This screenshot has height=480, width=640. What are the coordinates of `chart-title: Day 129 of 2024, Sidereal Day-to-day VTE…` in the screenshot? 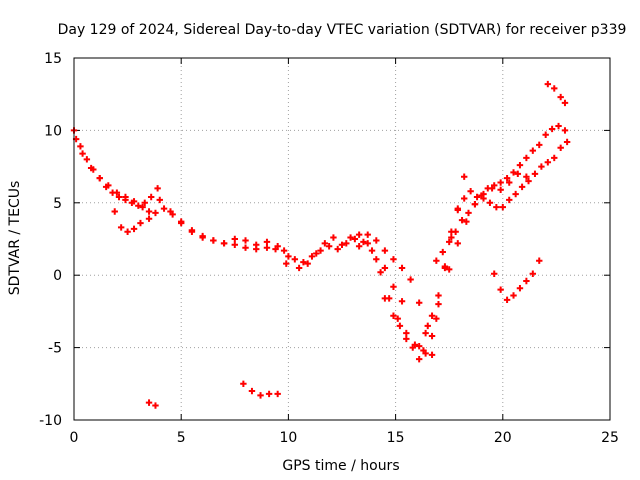 It's located at (342, 30).